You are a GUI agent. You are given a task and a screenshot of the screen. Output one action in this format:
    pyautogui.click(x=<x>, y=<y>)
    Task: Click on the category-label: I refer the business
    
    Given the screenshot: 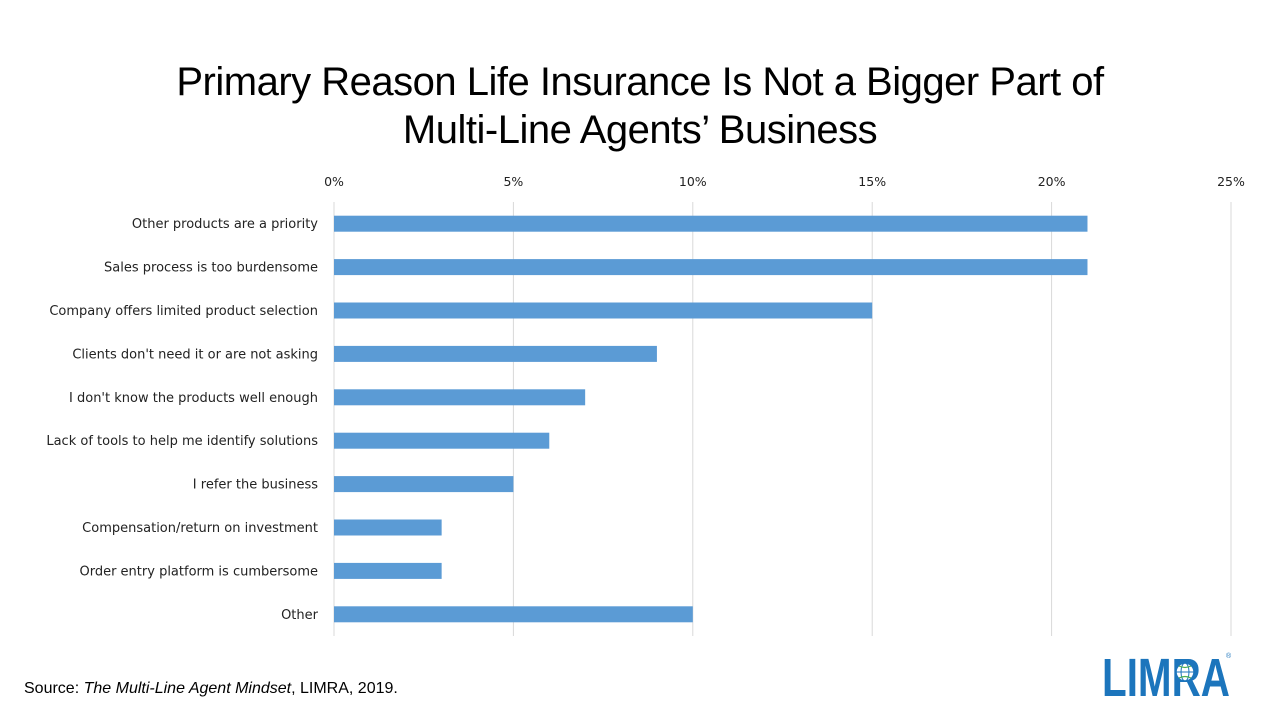 What is the action you would take?
    pyautogui.click(x=255, y=485)
    